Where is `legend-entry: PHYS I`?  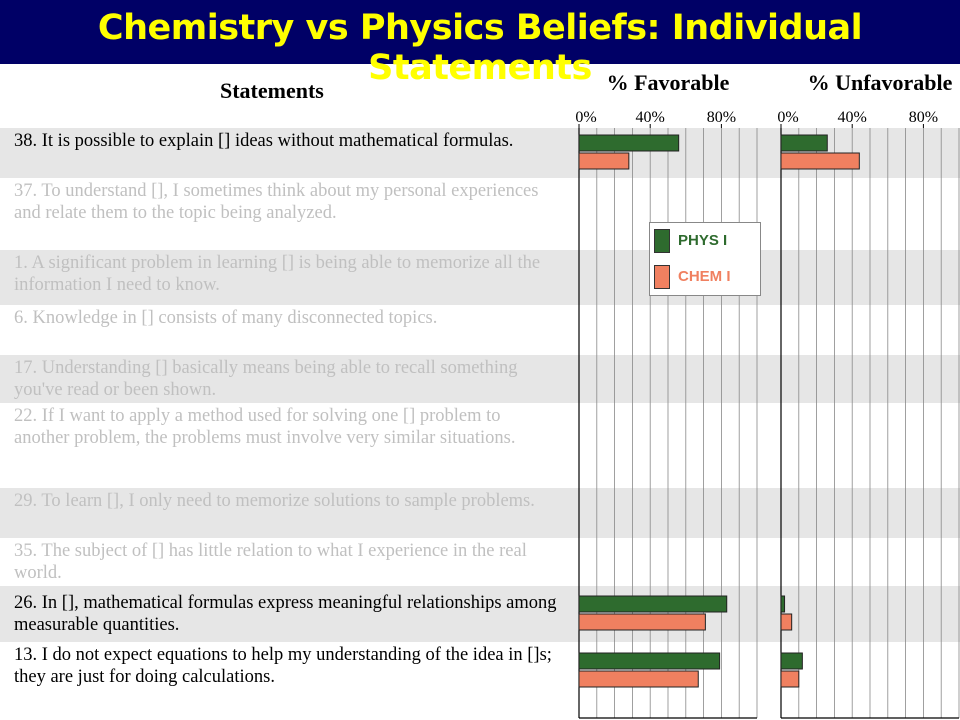 legend-entry: PHYS I is located at coordinates (691, 241).